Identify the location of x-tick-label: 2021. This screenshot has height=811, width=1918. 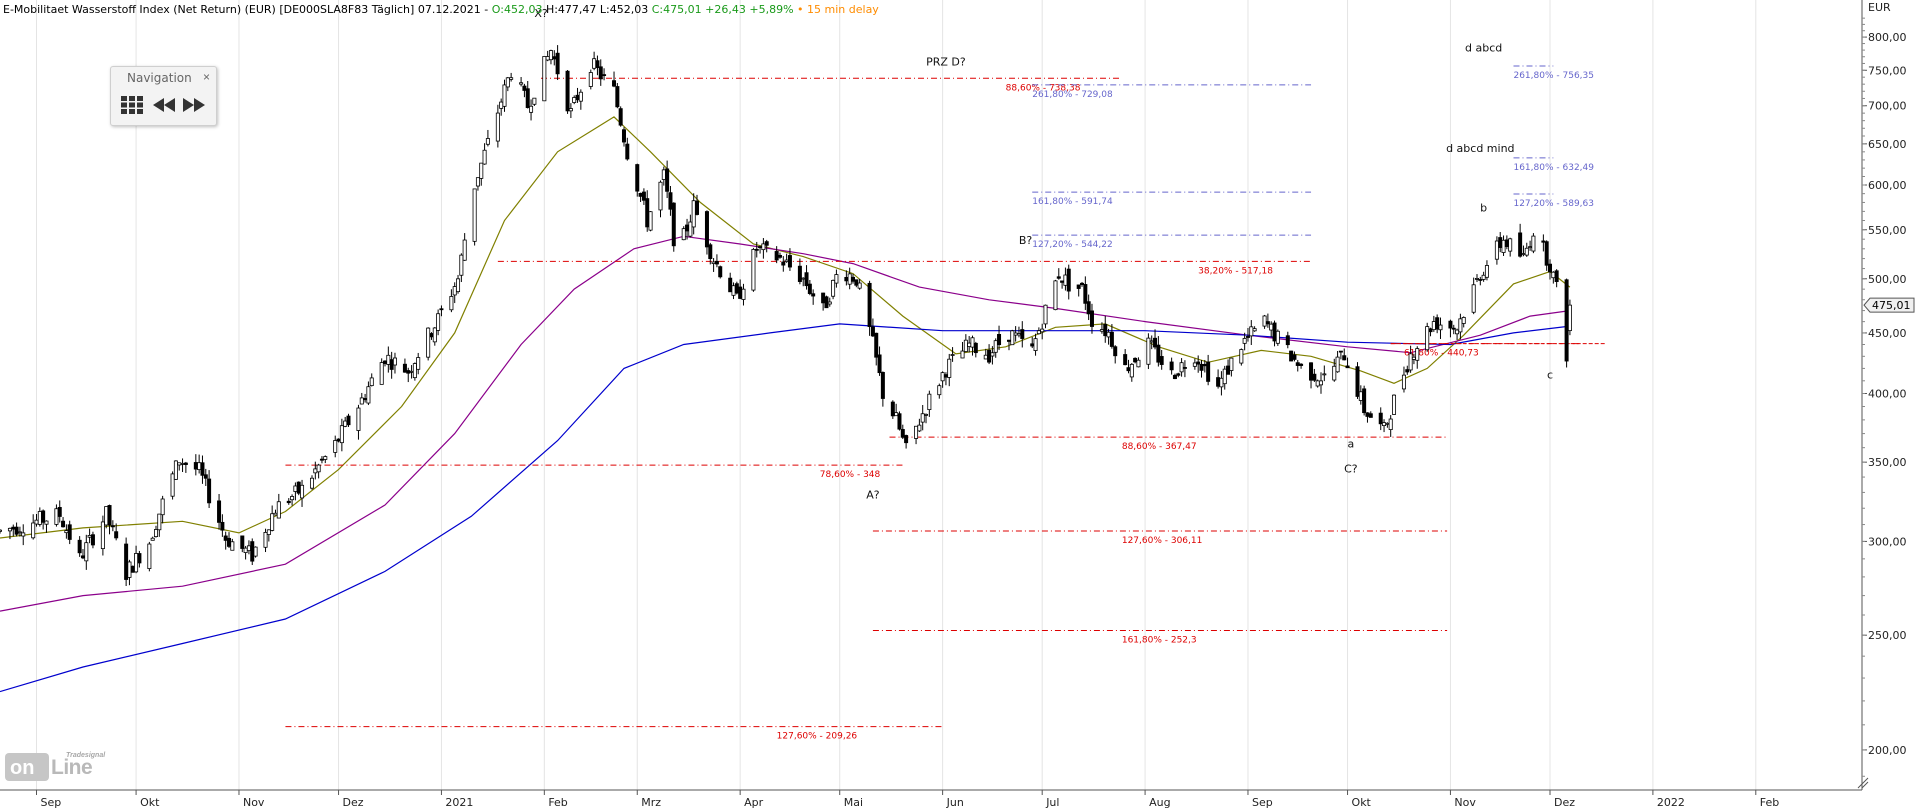
(459, 802).